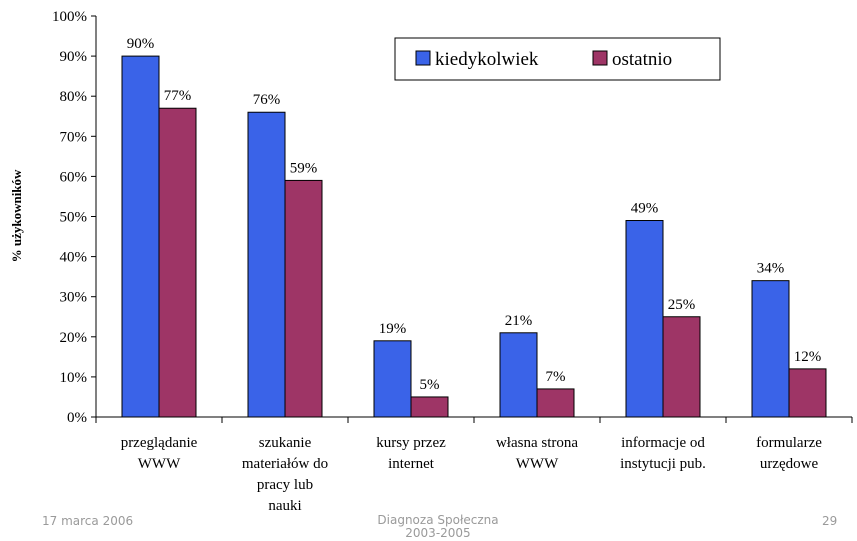 This screenshot has height=541, width=857. What do you see at coordinates (285, 485) in the screenshot?
I see `category-label-line: pracy lub` at bounding box center [285, 485].